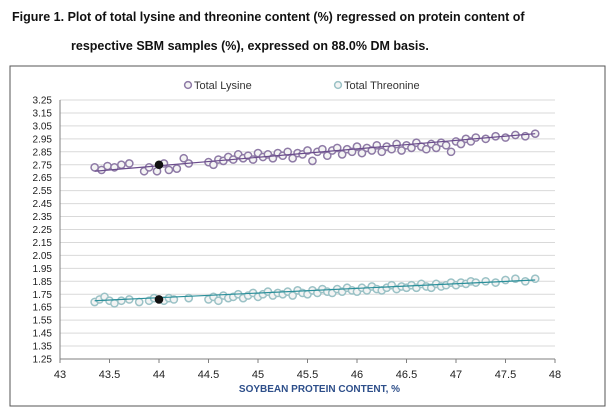  What do you see at coordinates (319, 389) in the screenshot?
I see `x-axis-title: SOYBEAN PROTEIN CONTENT, %` at bounding box center [319, 389].